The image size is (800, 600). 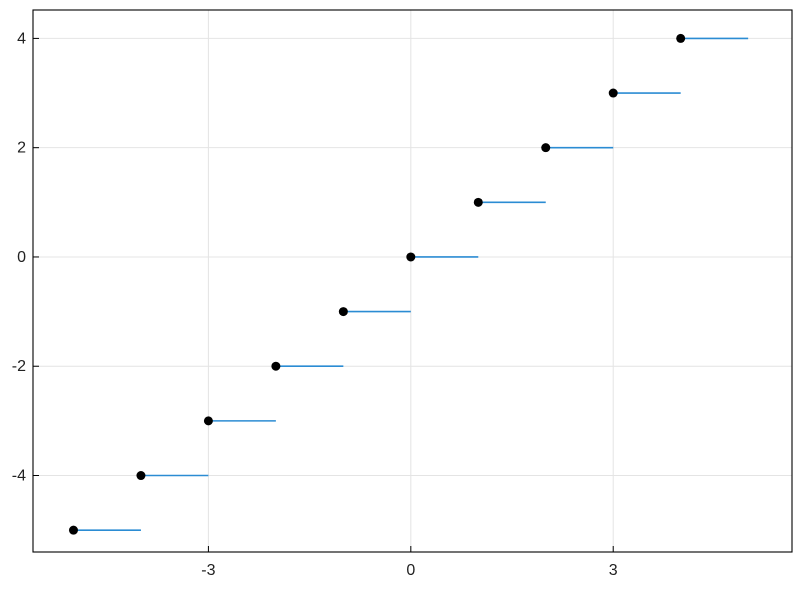 I want to click on y-tick-label: 0, so click(x=21, y=257).